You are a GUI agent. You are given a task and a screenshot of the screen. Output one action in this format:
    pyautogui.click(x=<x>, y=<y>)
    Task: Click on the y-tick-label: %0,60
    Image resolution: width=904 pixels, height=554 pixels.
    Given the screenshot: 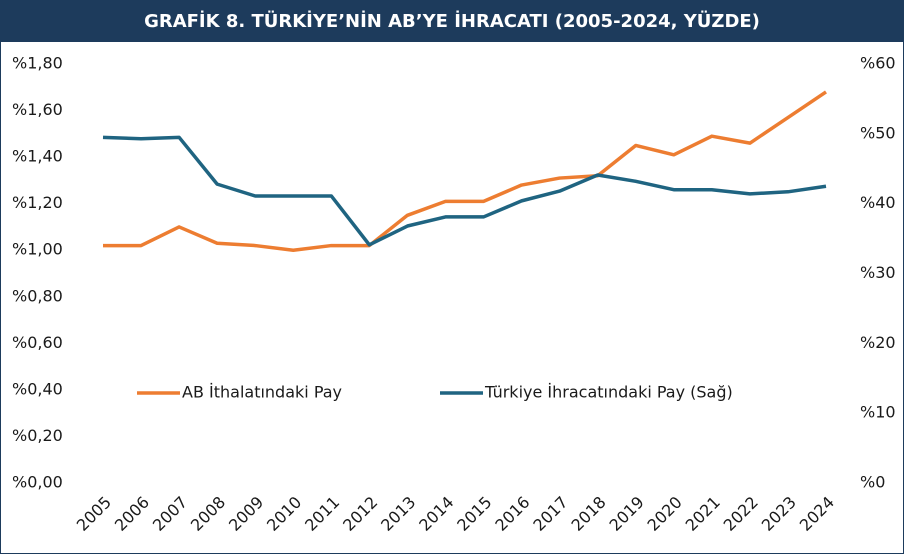 What is the action you would take?
    pyautogui.click(x=37, y=342)
    